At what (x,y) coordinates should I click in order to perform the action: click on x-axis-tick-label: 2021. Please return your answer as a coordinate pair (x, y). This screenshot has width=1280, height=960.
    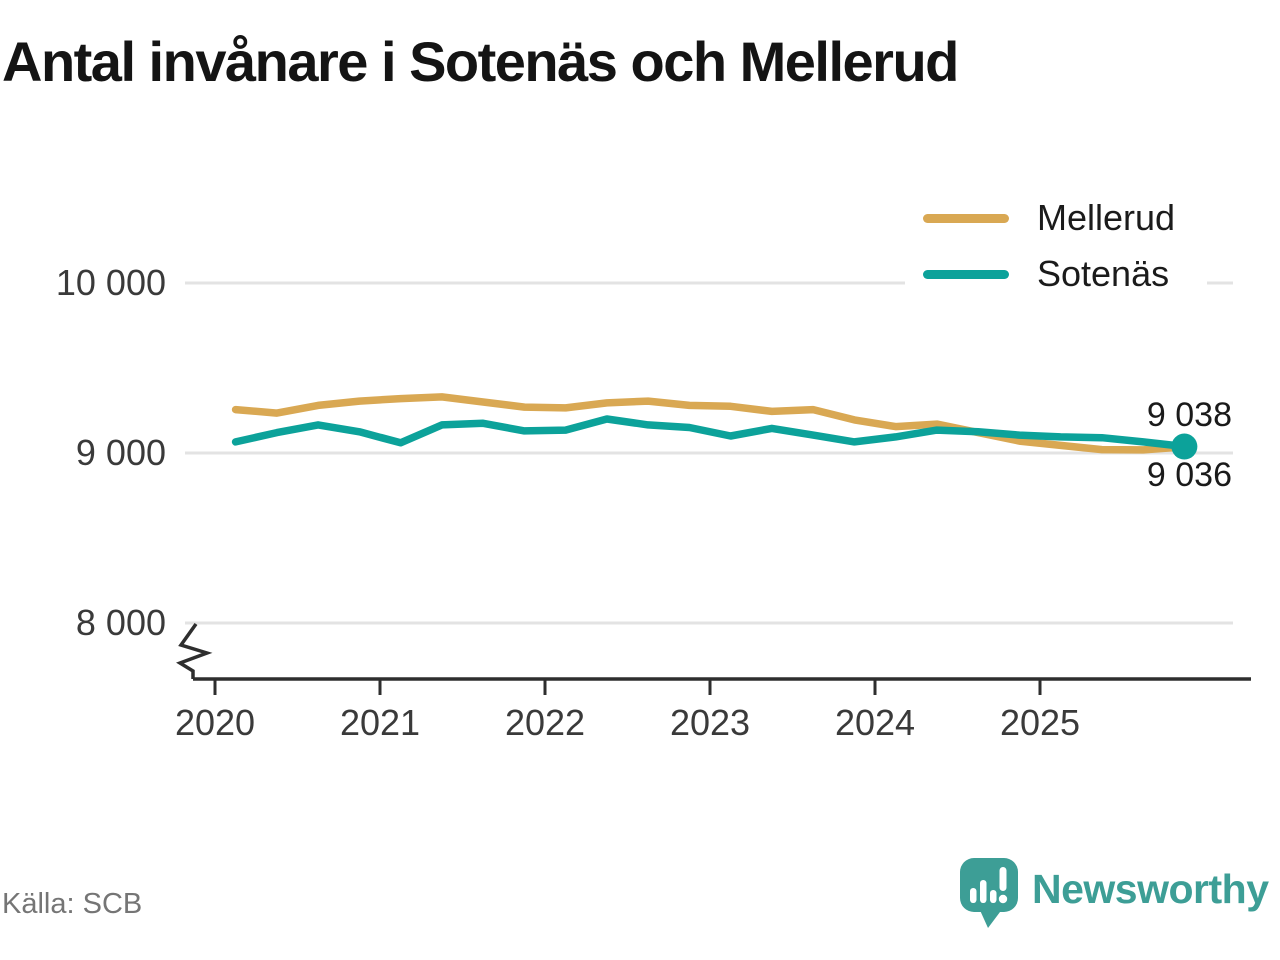
    Looking at the image, I should click on (380, 722).